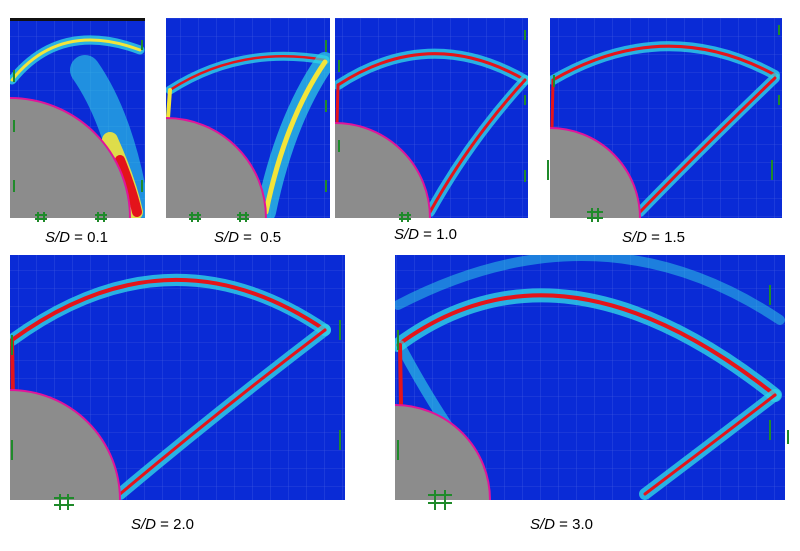 The image size is (800, 551). I want to click on panel-label-5: S/D = 2.0, so click(162, 525).